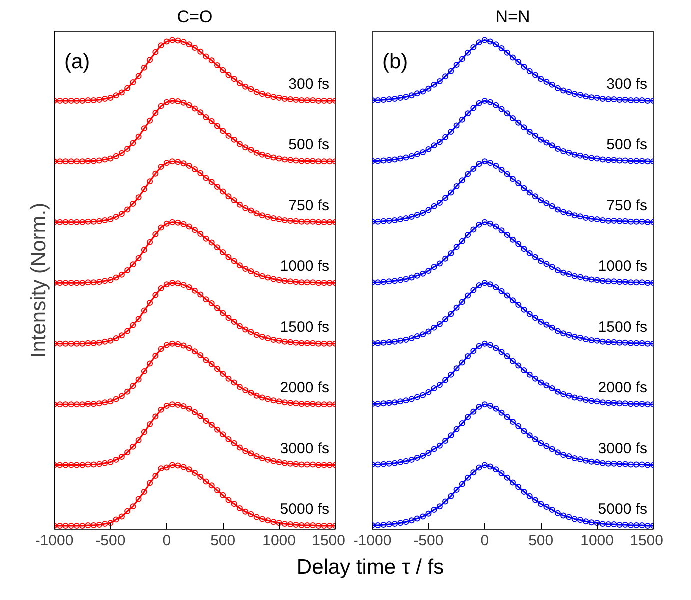 The height and width of the screenshot is (600, 691). What do you see at coordinates (309, 84) in the screenshot?
I see `series-label: 300 fs` at bounding box center [309, 84].